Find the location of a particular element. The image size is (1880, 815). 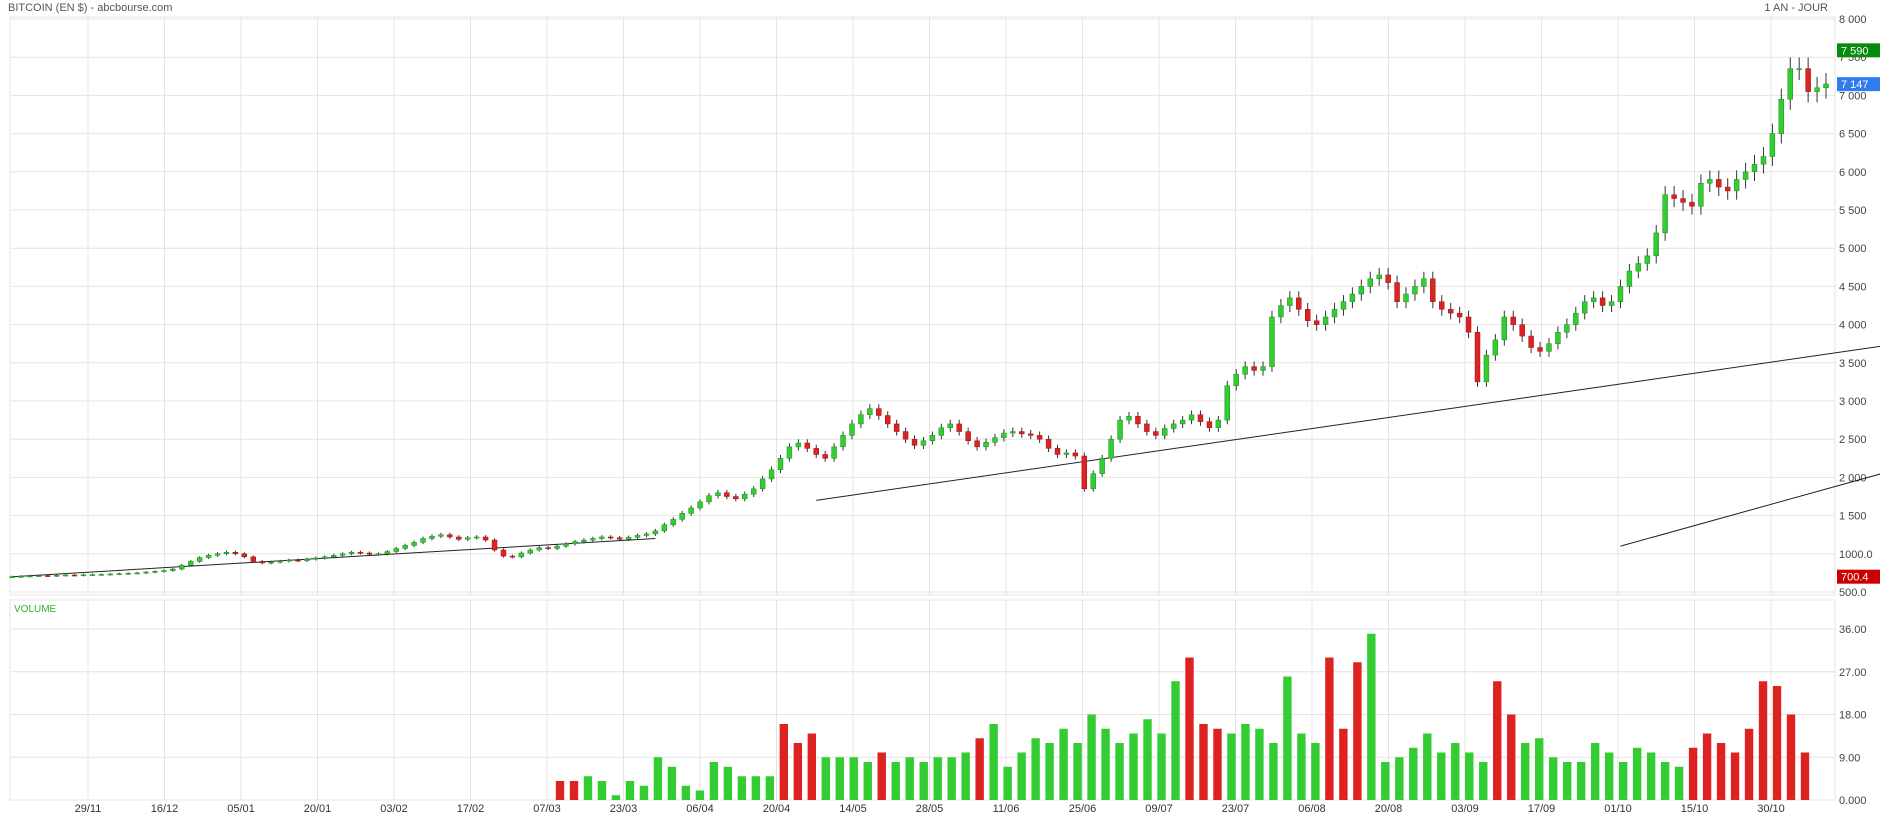

x-tick-label: 11/06 is located at coordinates (1006, 809).